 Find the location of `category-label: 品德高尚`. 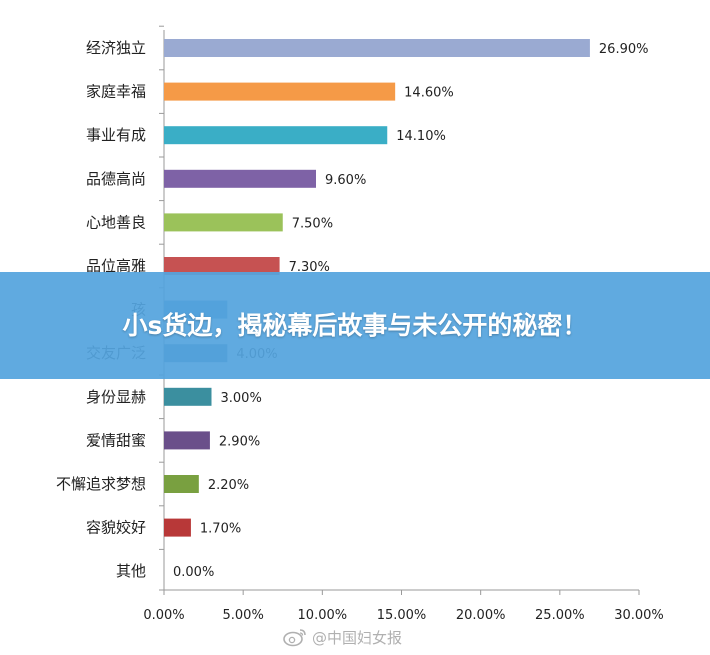

category-label: 品德高尚 is located at coordinates (116, 179).